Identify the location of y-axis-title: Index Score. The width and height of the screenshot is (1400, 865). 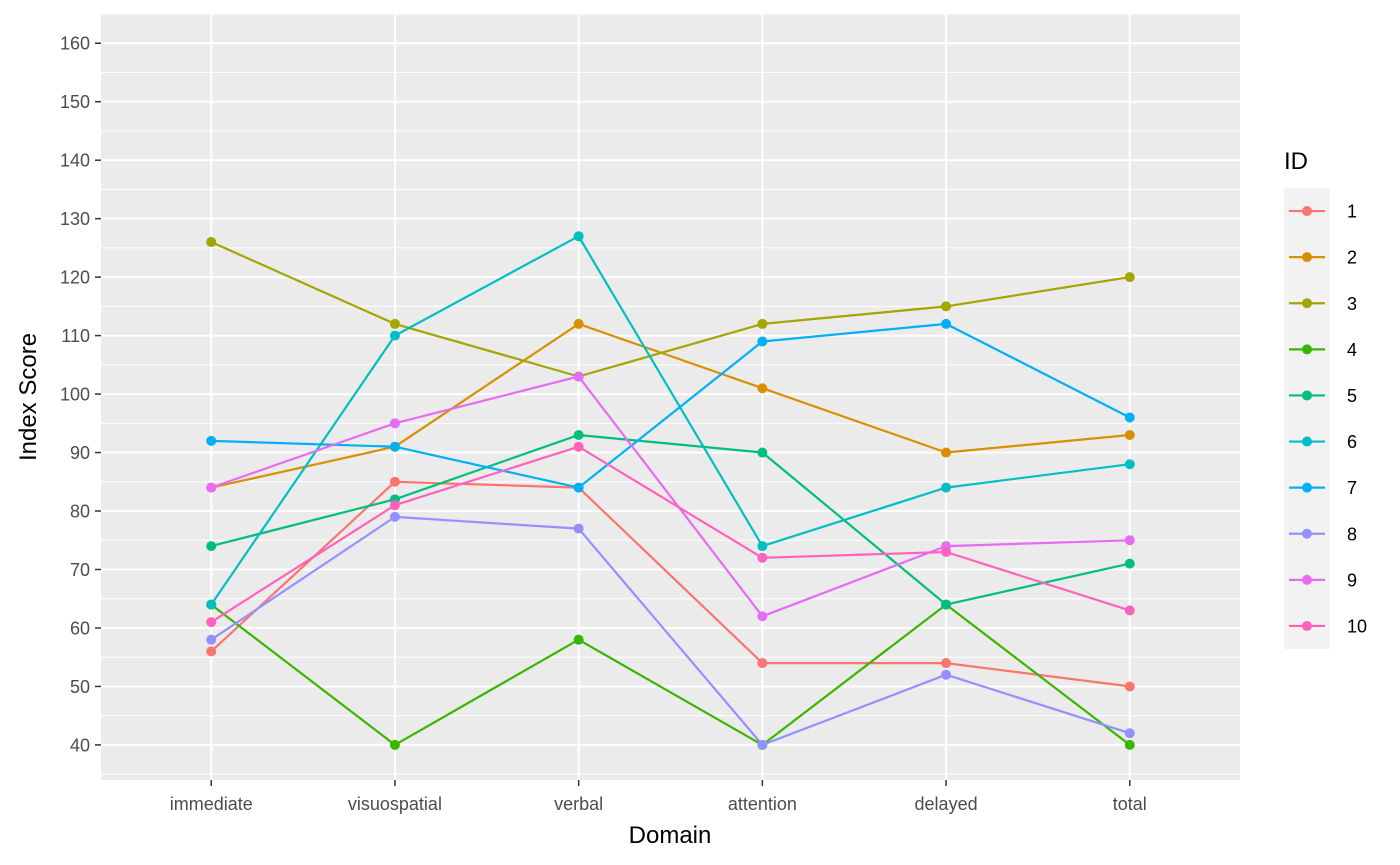
(28, 397).